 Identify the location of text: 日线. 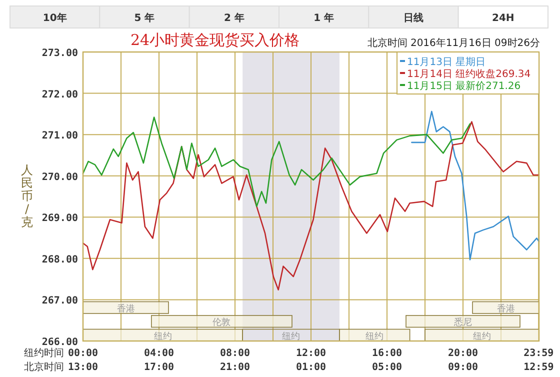
(414, 18).